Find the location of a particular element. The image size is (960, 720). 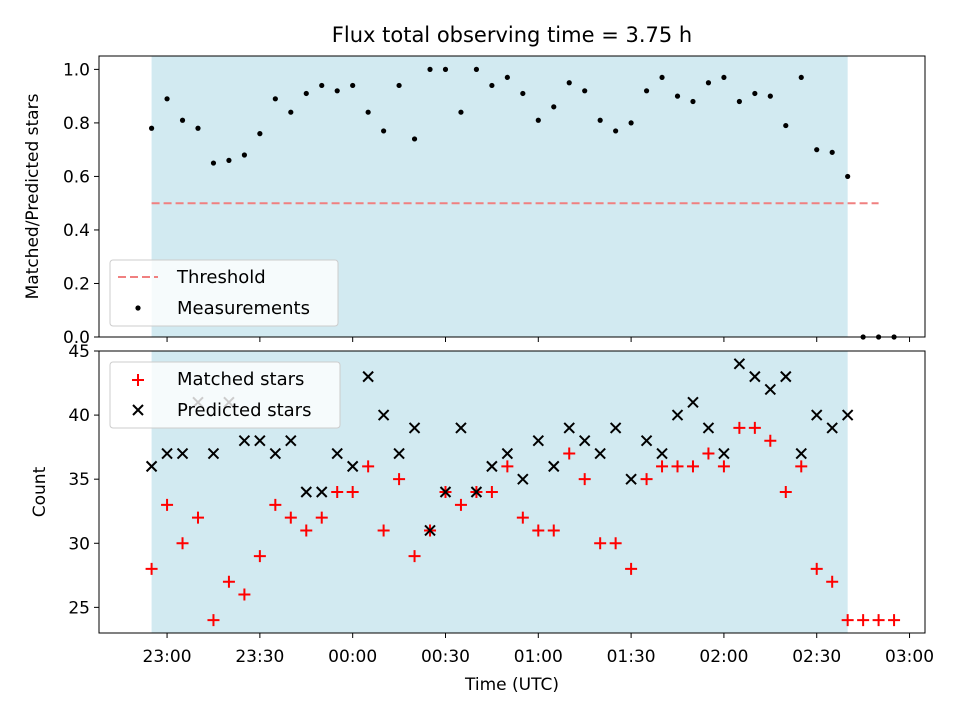

x-tick-label: 02:00 is located at coordinates (723, 657).